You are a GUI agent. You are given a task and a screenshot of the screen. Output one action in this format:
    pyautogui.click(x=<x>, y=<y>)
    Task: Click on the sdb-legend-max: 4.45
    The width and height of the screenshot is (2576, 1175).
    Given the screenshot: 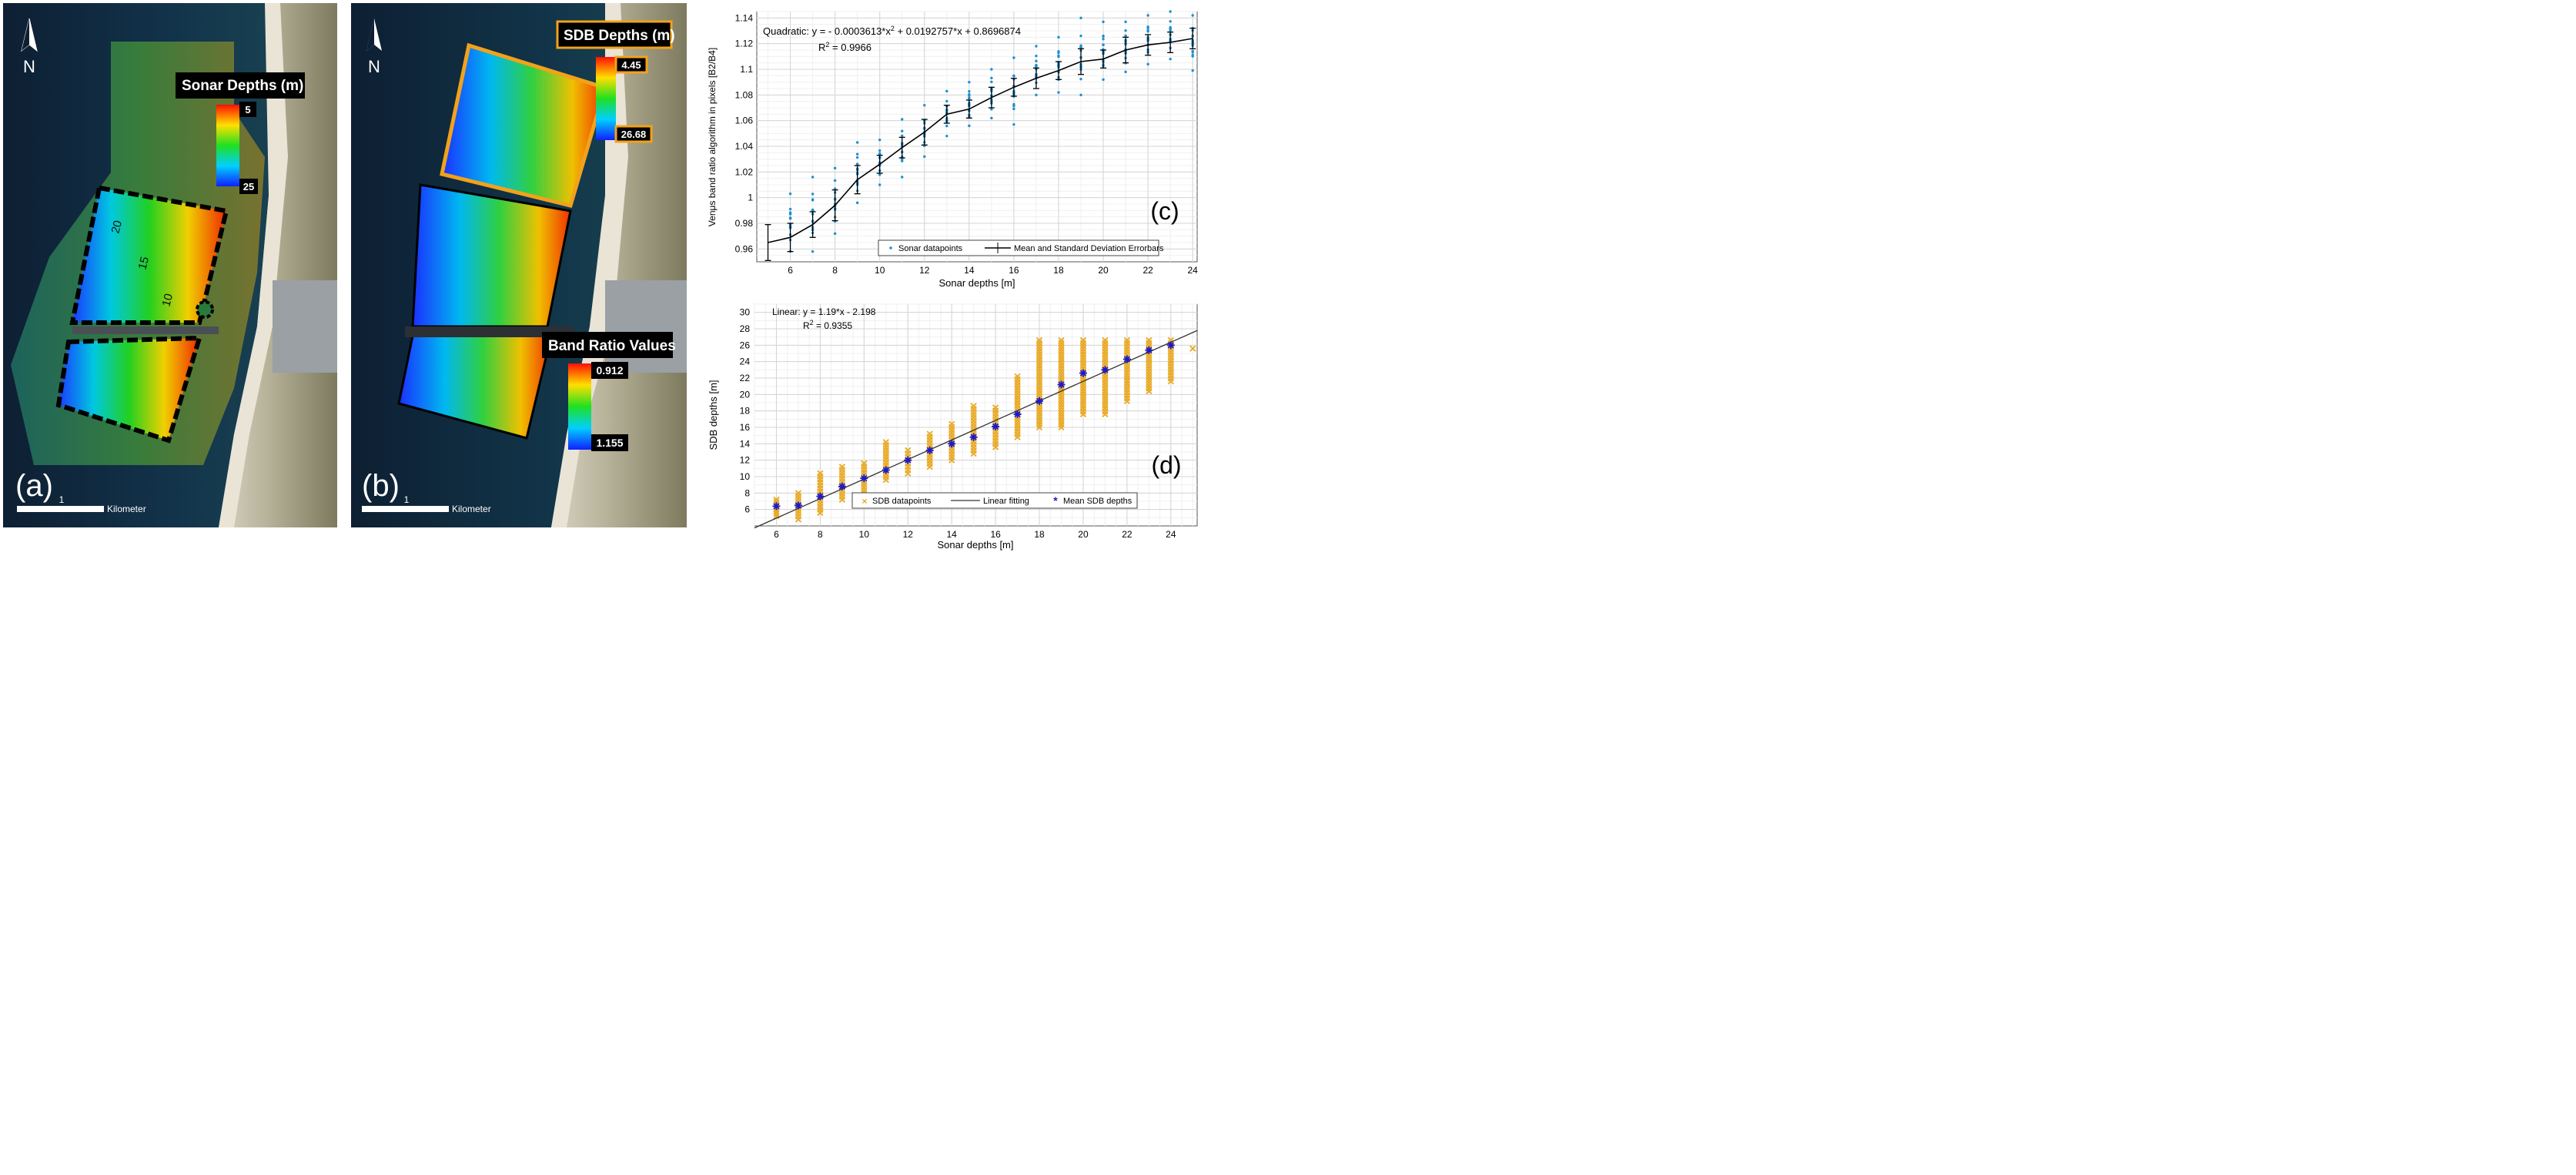 What is the action you would take?
    pyautogui.click(x=631, y=65)
    